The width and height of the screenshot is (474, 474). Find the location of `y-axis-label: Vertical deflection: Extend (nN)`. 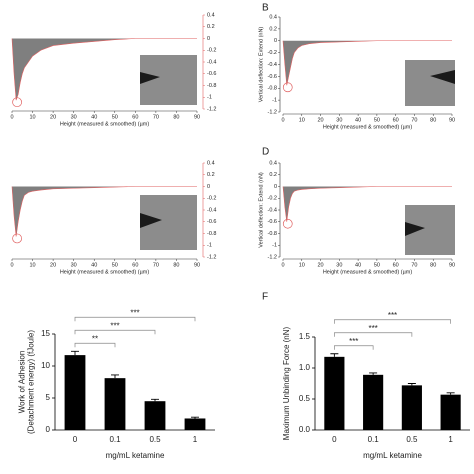

y-axis-label: Vertical deflection: Extend (nN) is located at coordinates (261, 65).